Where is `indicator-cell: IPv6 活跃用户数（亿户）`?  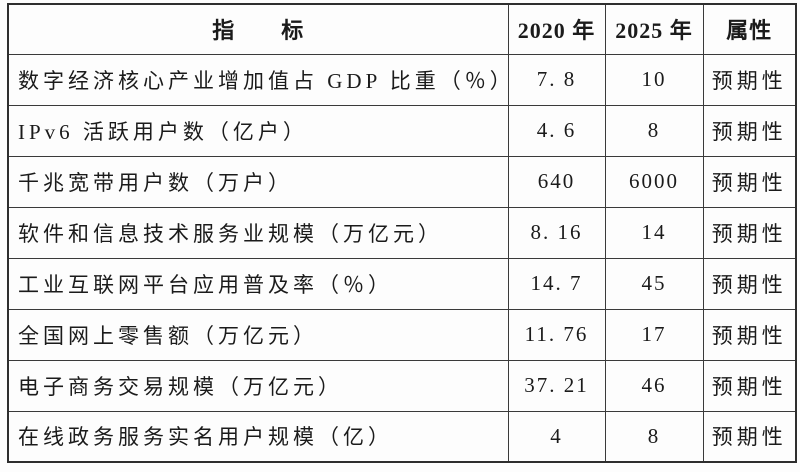
indicator-cell: IPv6 活跃用户数（亿户） is located at coordinates (258, 130).